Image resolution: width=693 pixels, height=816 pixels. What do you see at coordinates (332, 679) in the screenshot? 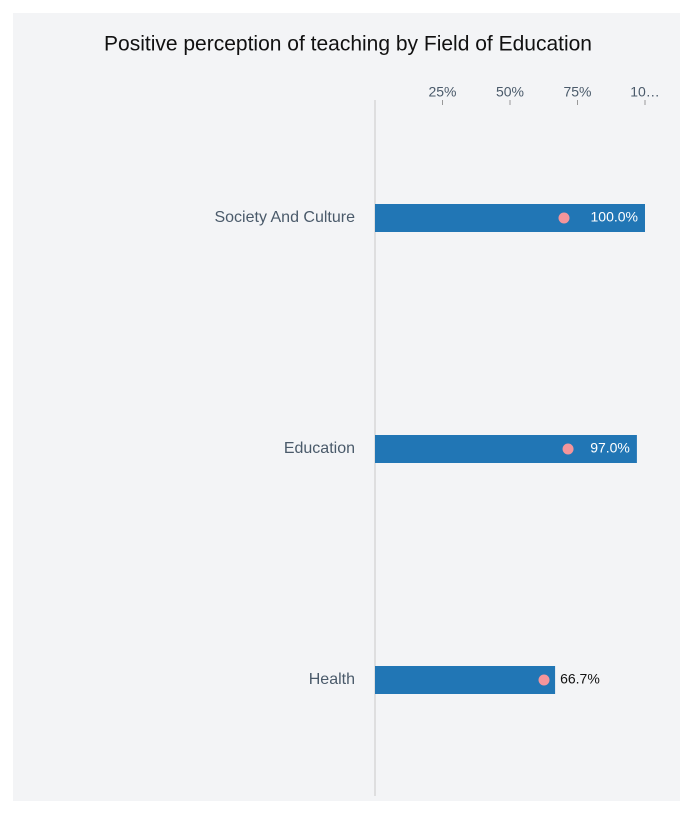
I see `y-tick-label: Health` at bounding box center [332, 679].